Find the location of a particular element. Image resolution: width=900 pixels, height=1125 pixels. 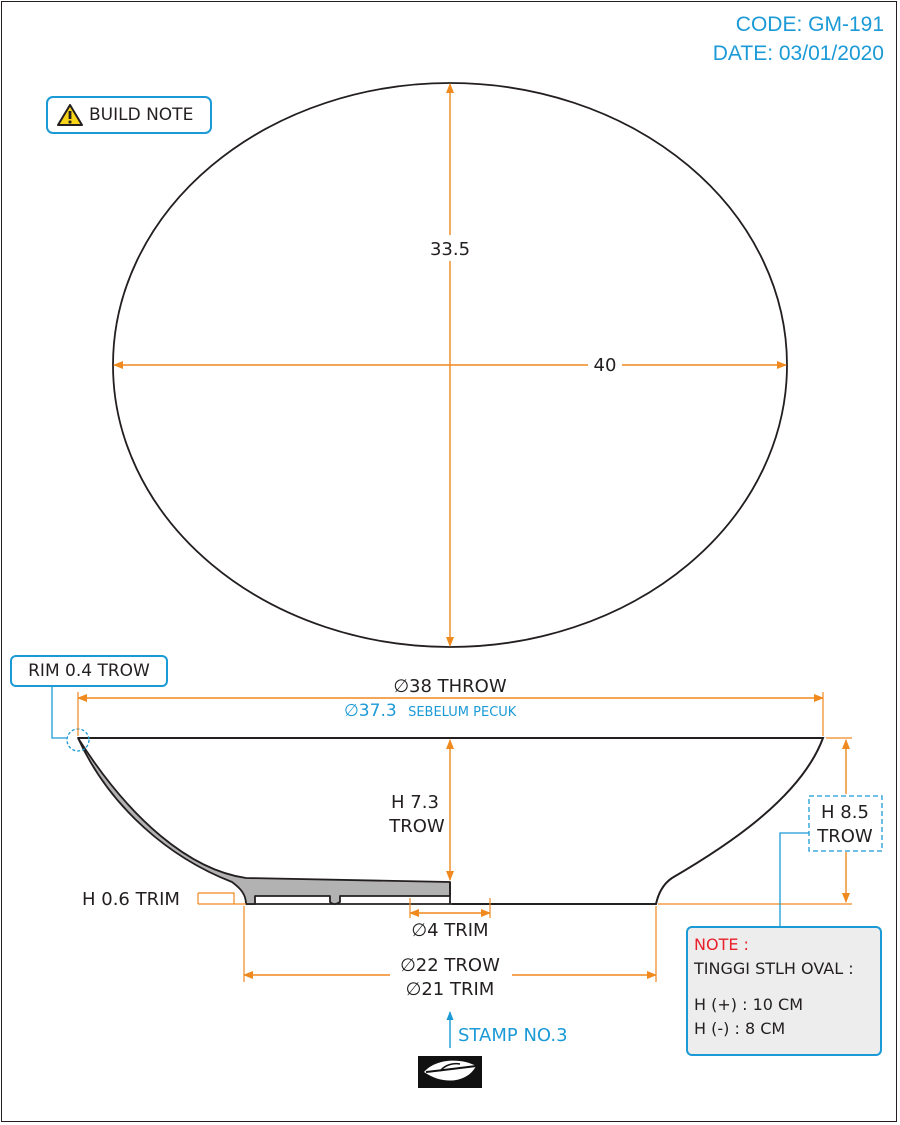

rim-label-box: RIM 0.4 TROW is located at coordinates (89, 671).